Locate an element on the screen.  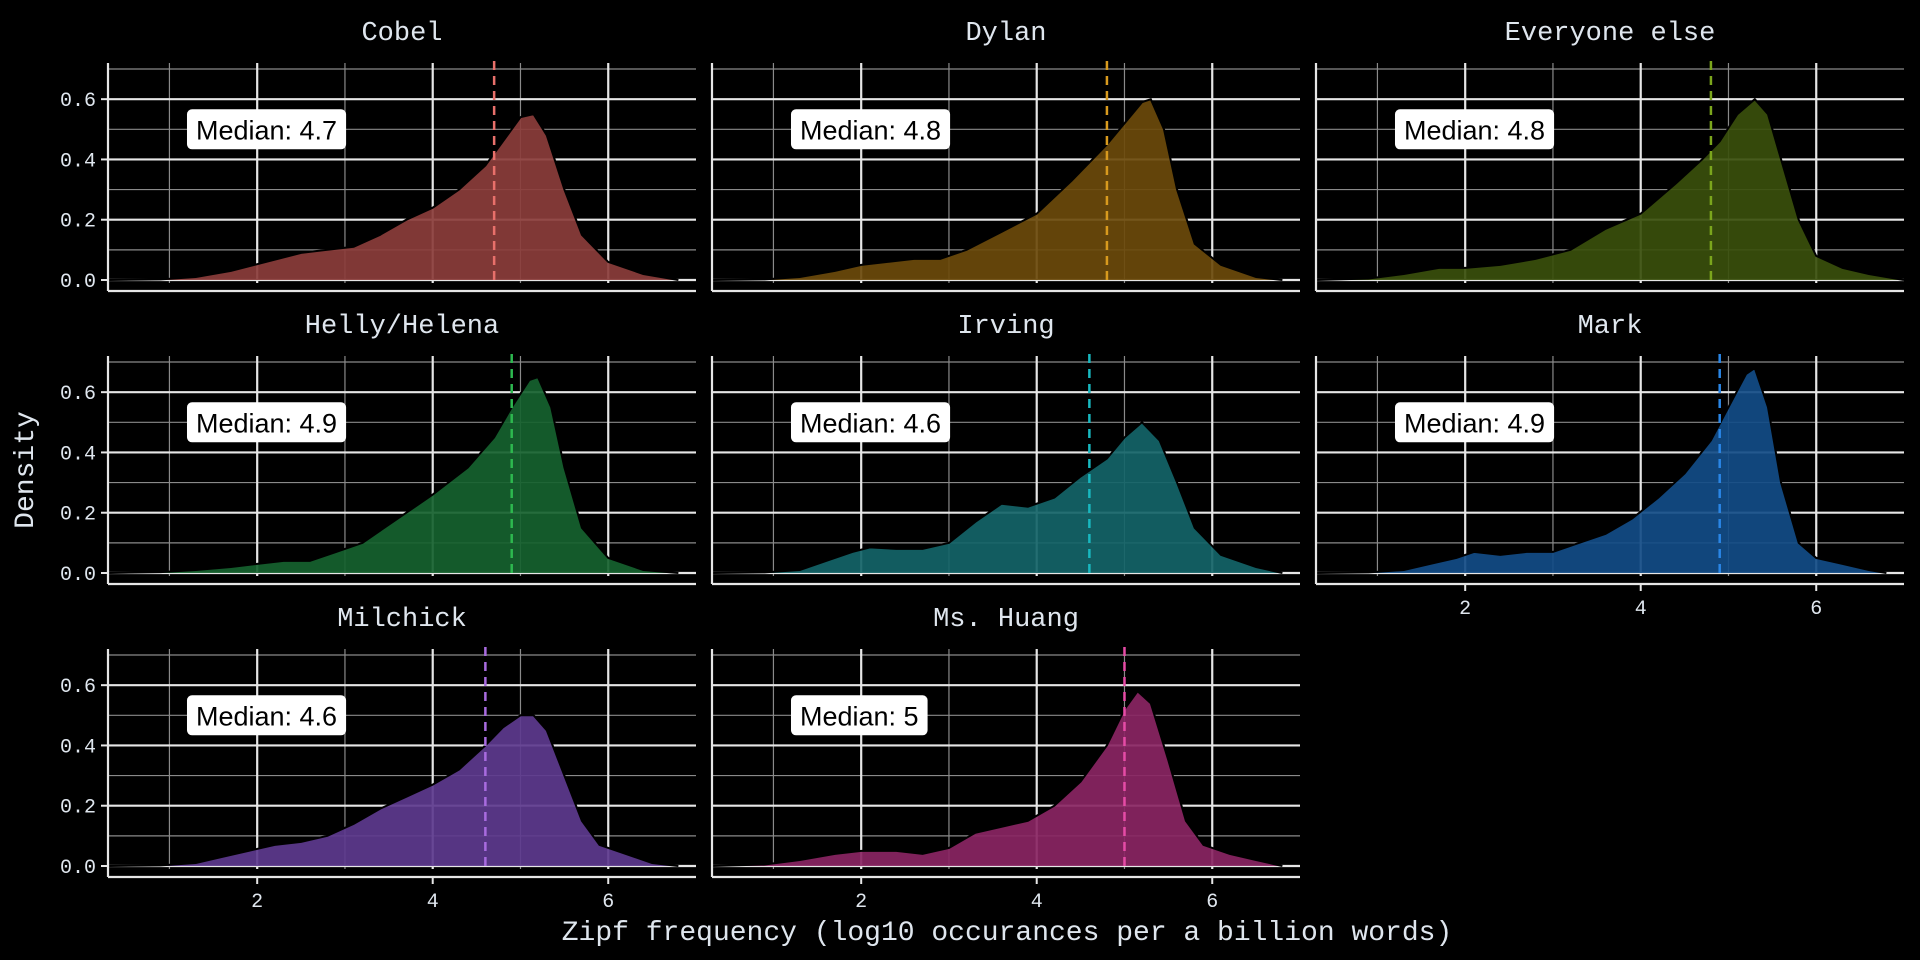
density-outline-cobel is located at coordinates (393, 197).